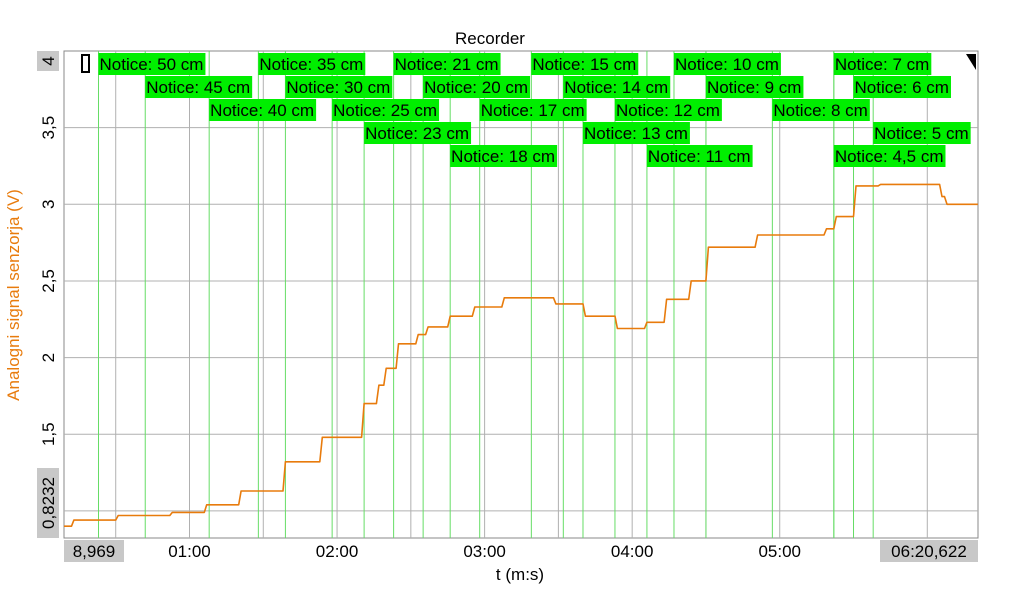 This screenshot has height=601, width=1024. Describe the element at coordinates (13, 295) in the screenshot. I see `y-axis-label: Analogni signal senzorja (V)` at that location.